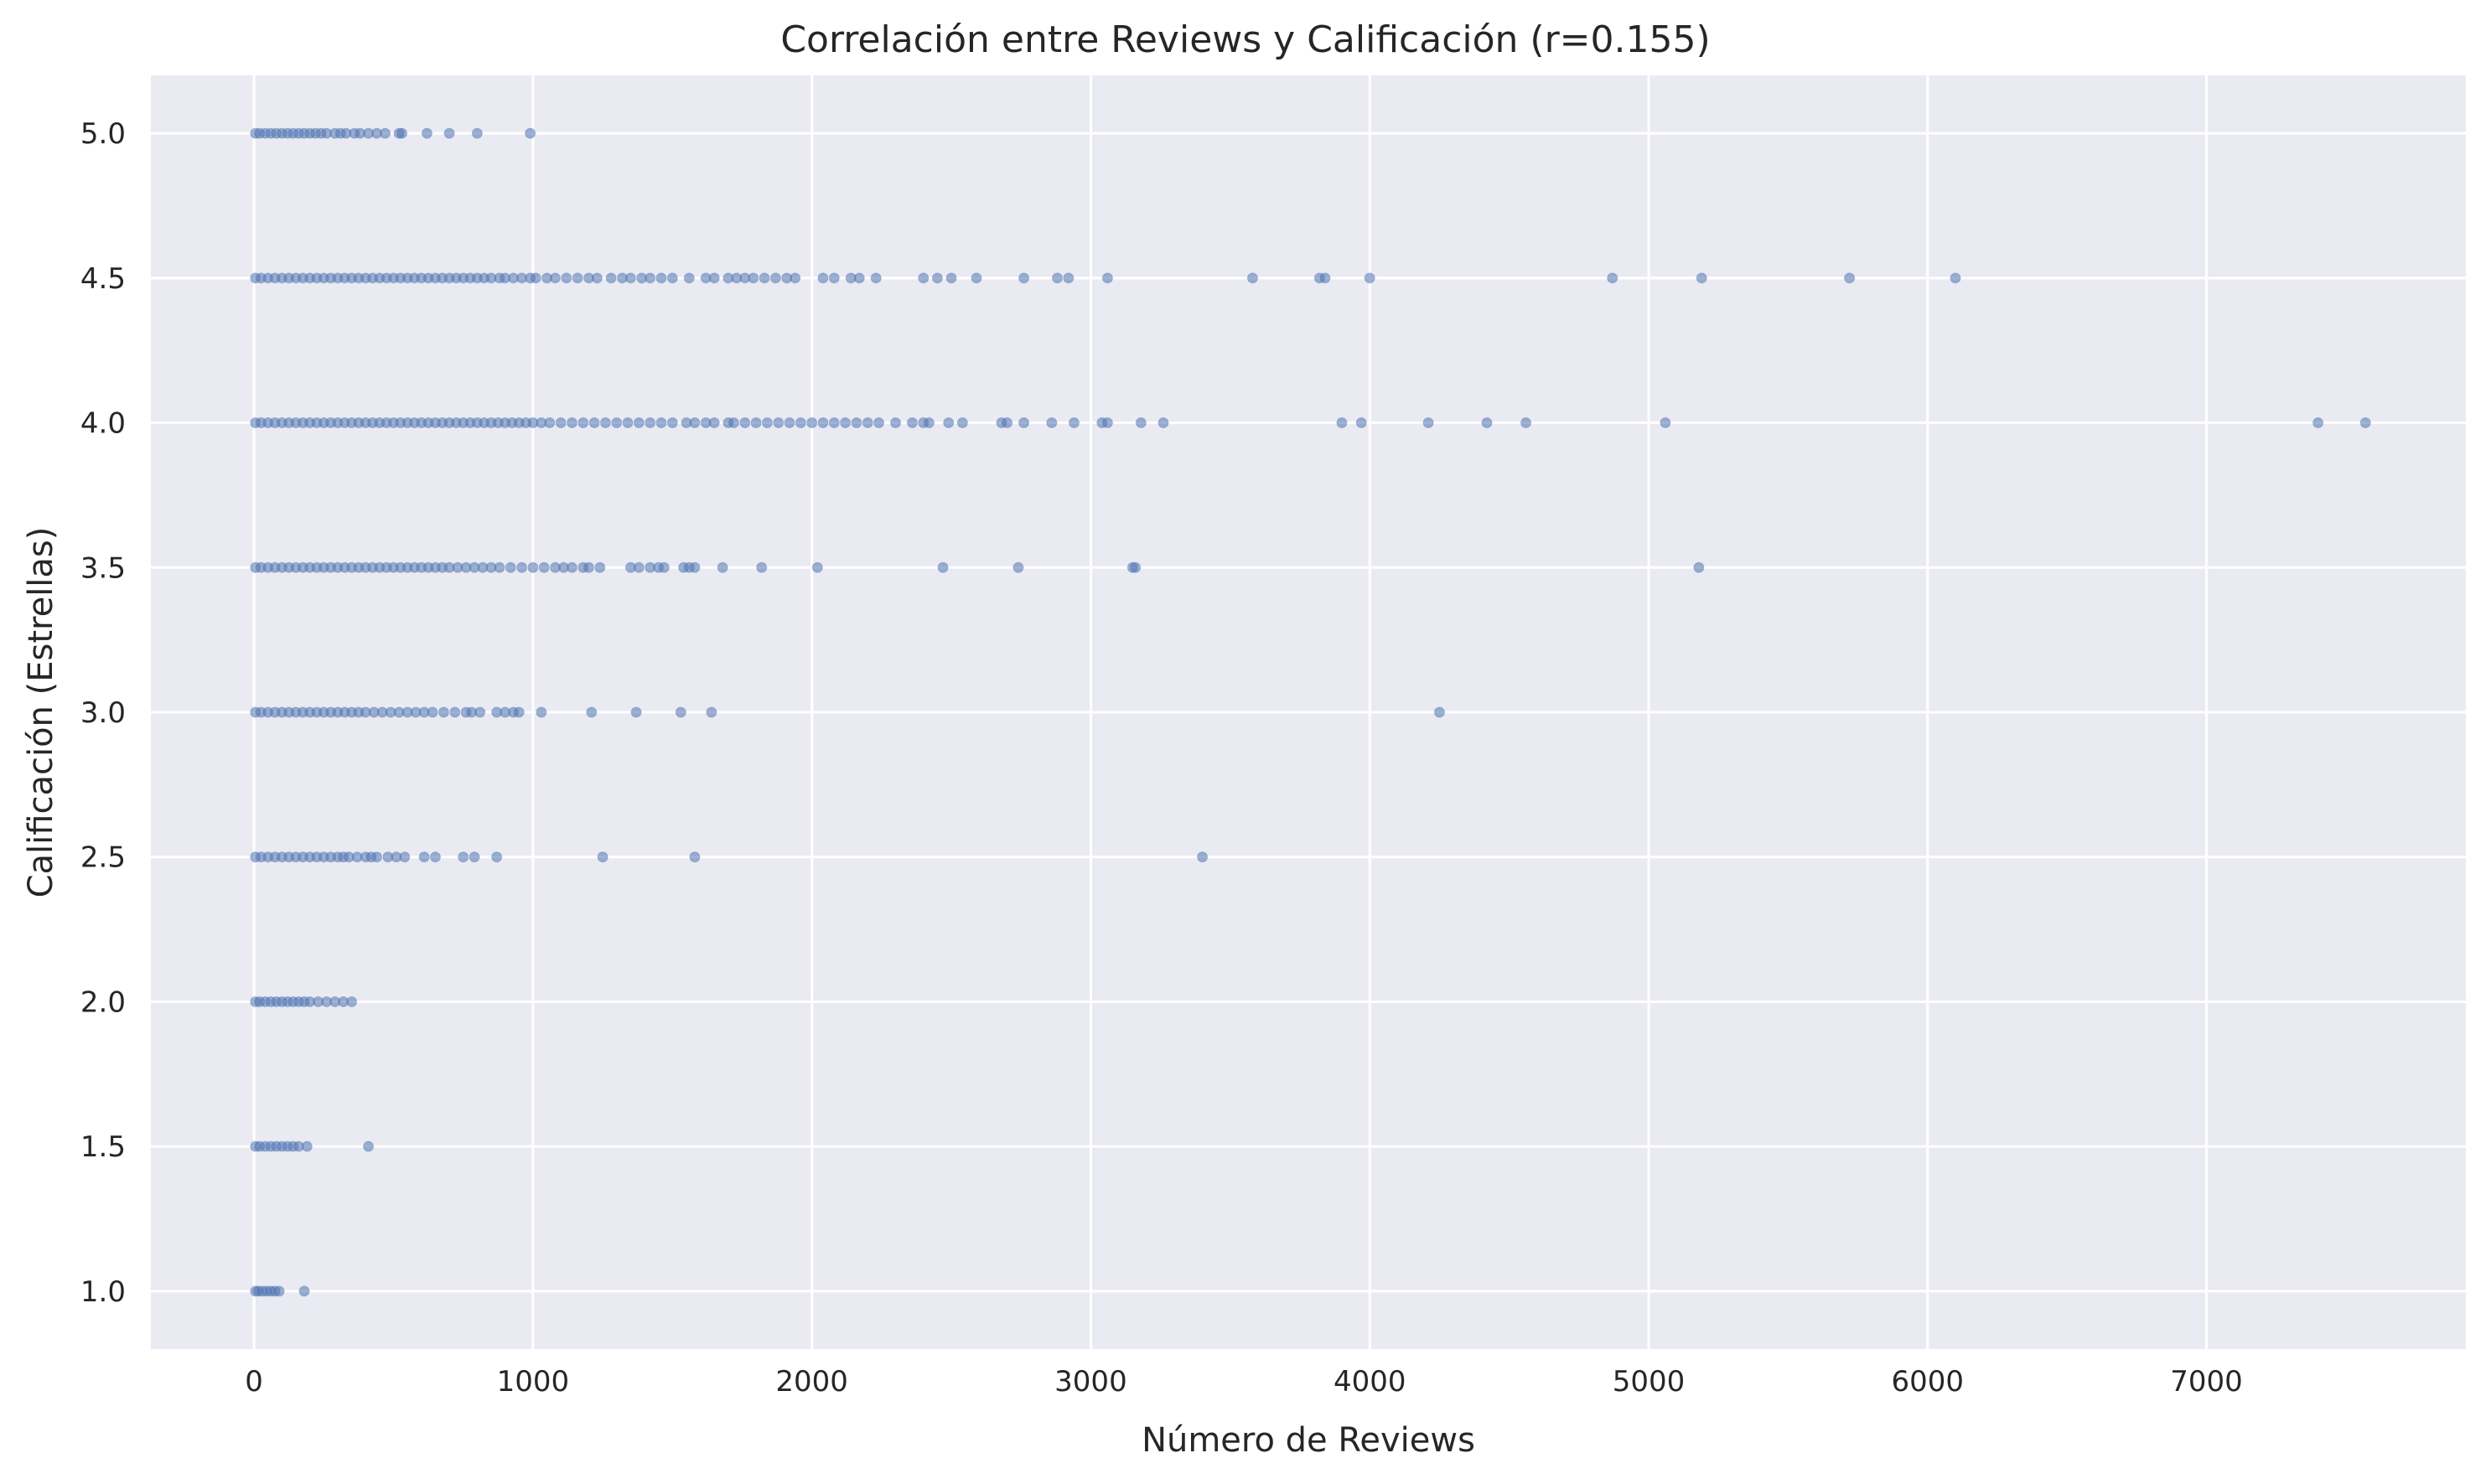 The image size is (2491, 1484). Describe the element at coordinates (1308, 1440) in the screenshot. I see `x-axis-label: Número de Reviews` at that location.